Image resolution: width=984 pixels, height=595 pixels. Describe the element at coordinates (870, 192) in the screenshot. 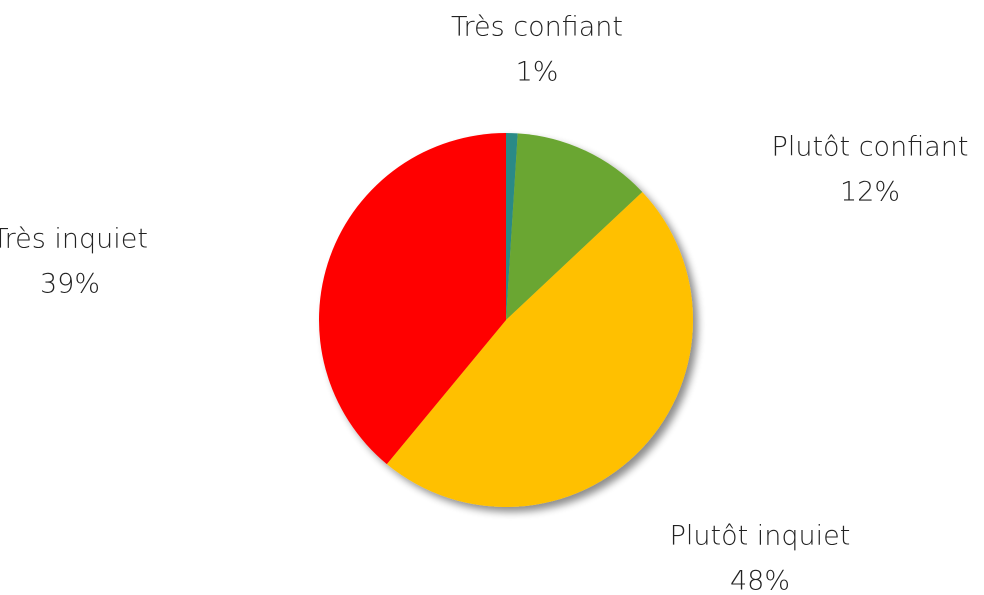

I see `slice-value-label: 12%` at that location.